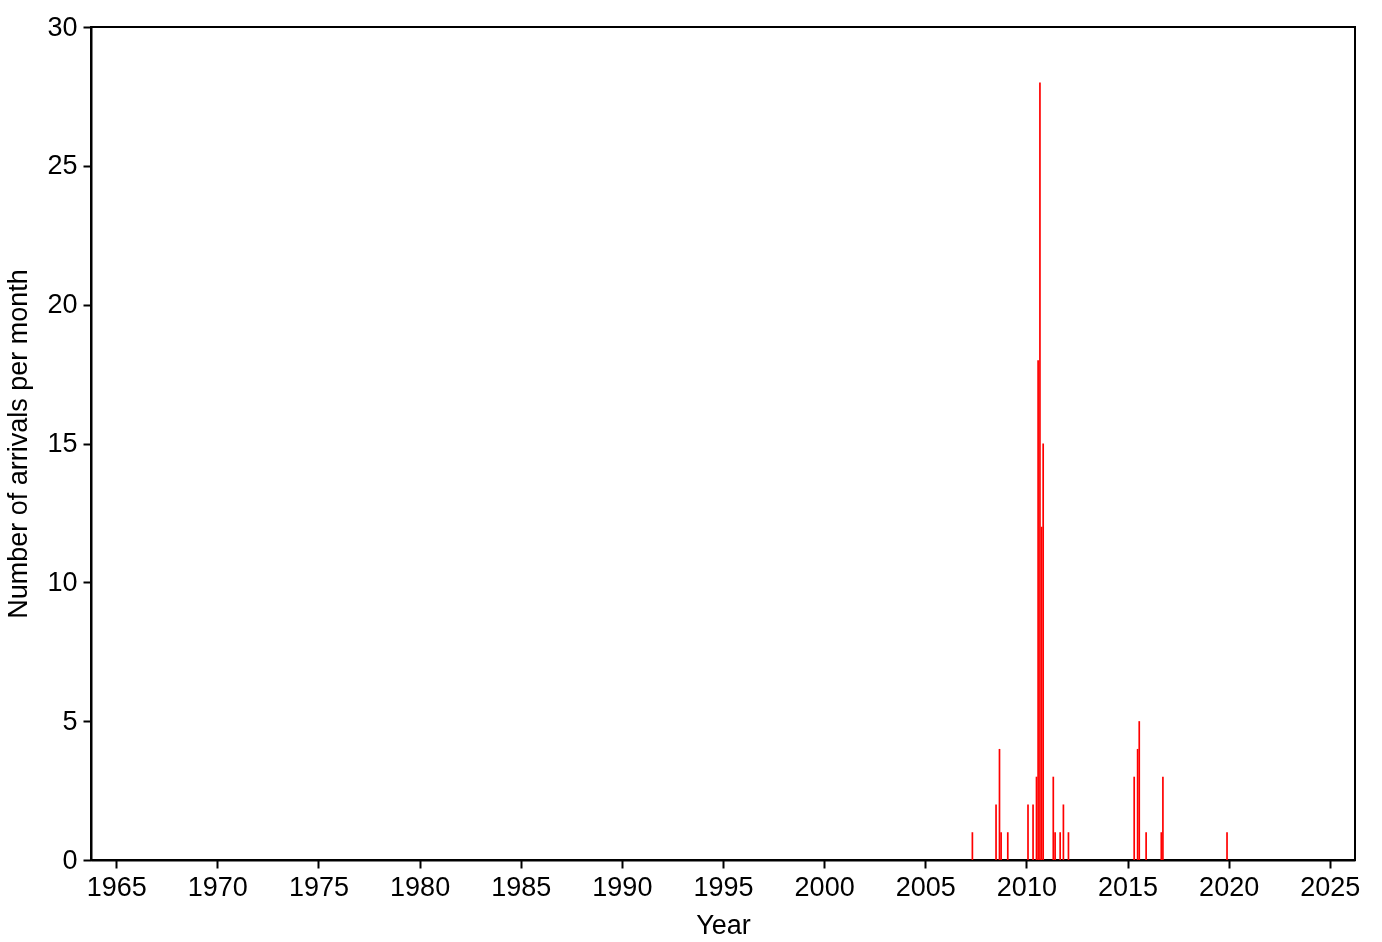  I want to click on x-axis-title: Year, so click(723, 924).